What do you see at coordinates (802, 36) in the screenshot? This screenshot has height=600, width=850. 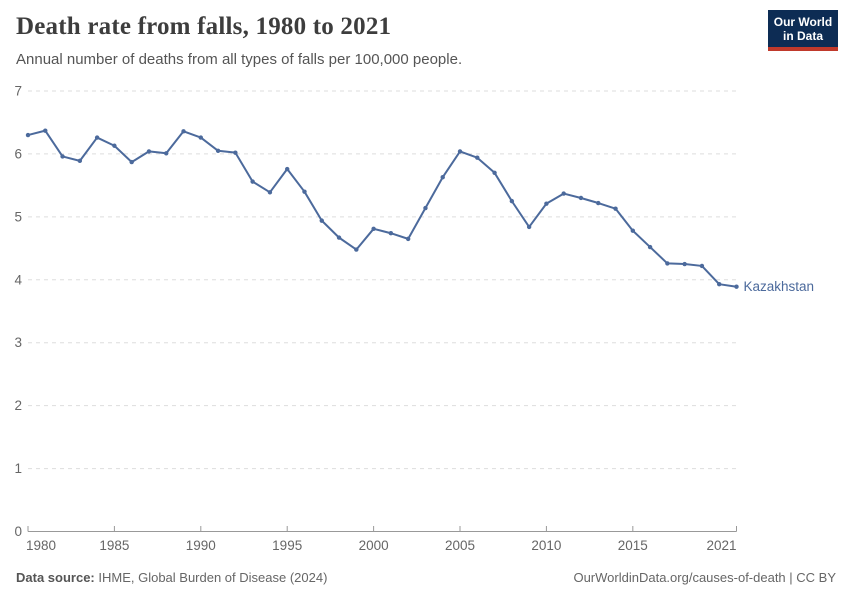 I see `owid-logo-line2: in Data` at bounding box center [802, 36].